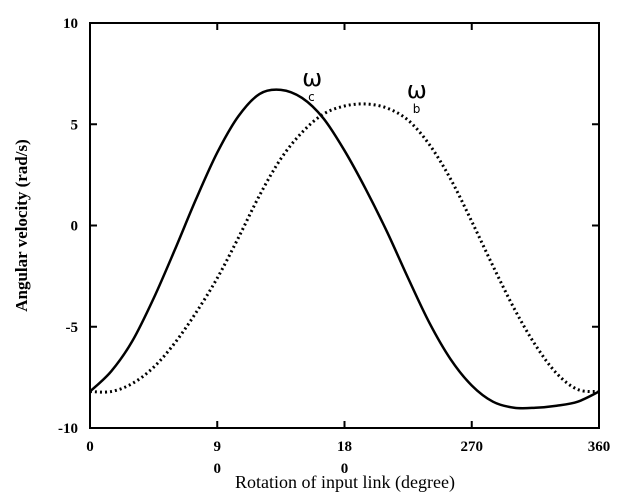 This screenshot has width=624, height=494. What do you see at coordinates (21, 225) in the screenshot?
I see `y-axis-title: Angular velocity (rad/s)` at bounding box center [21, 225].